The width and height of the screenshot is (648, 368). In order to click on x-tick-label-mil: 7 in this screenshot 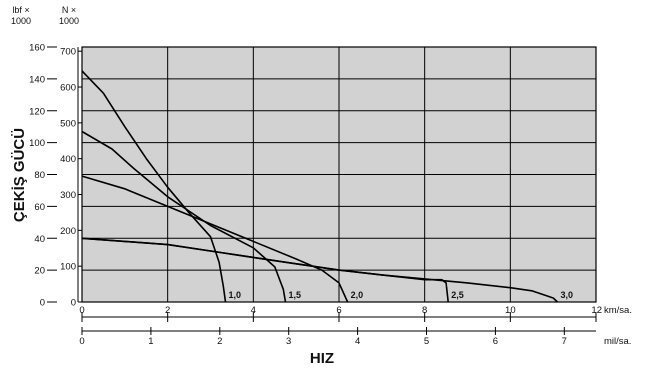, I will do `click(564, 341)`.